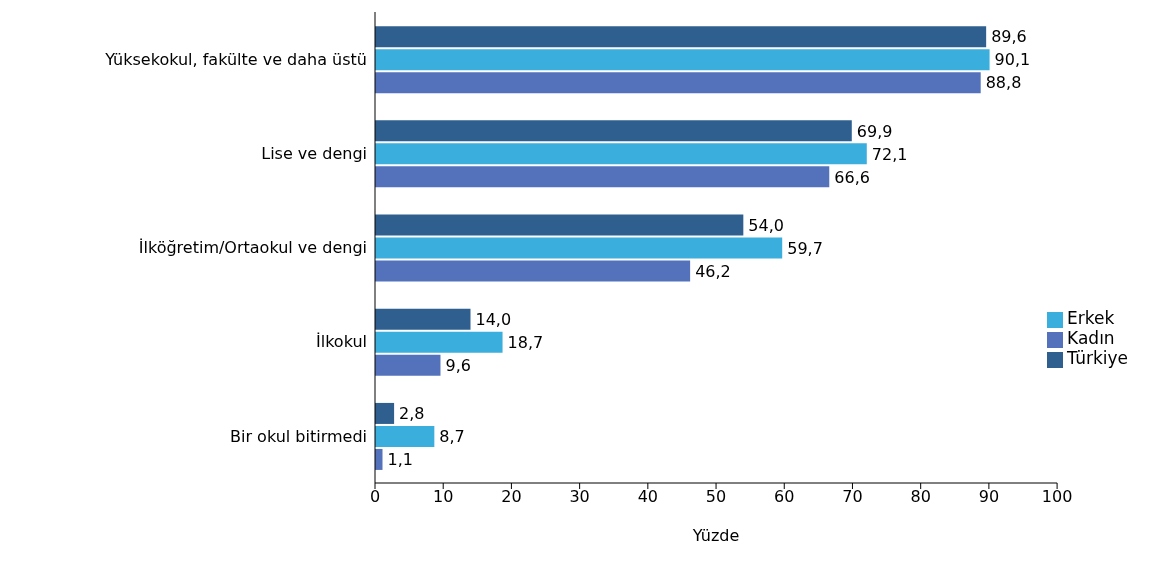 The width and height of the screenshot is (1173, 563). Describe the element at coordinates (298, 436) in the screenshot. I see `y-tick-label: Bir okul bitirmedi` at that location.